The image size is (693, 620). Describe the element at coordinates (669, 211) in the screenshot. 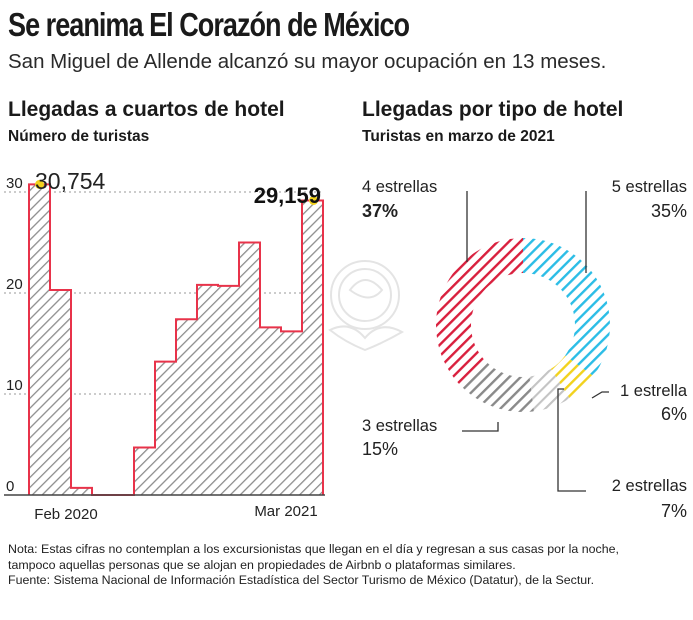

I see `slice-percent-label: 35%` at that location.